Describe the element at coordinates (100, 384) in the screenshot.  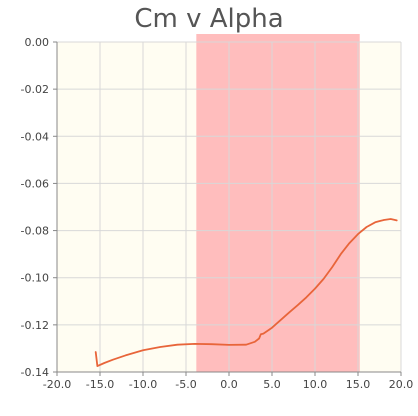
I see `x-tick-label: -15.0` at that location.